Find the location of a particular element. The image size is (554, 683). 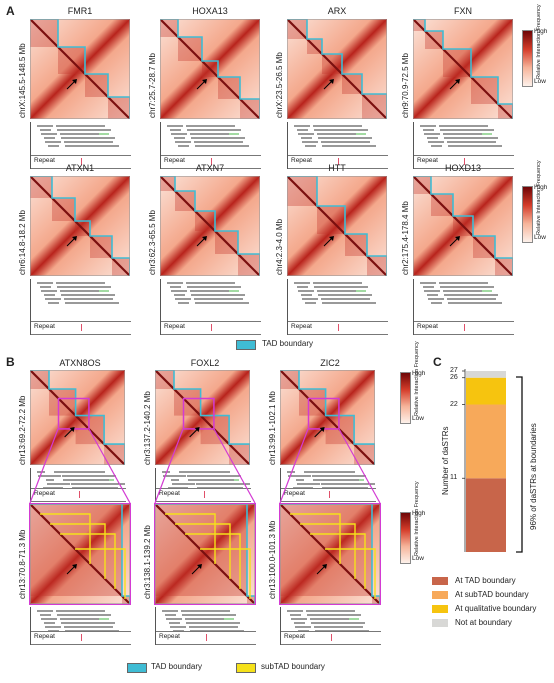

hic-heatmap-zoom-svg is located at coordinates (205, 554).